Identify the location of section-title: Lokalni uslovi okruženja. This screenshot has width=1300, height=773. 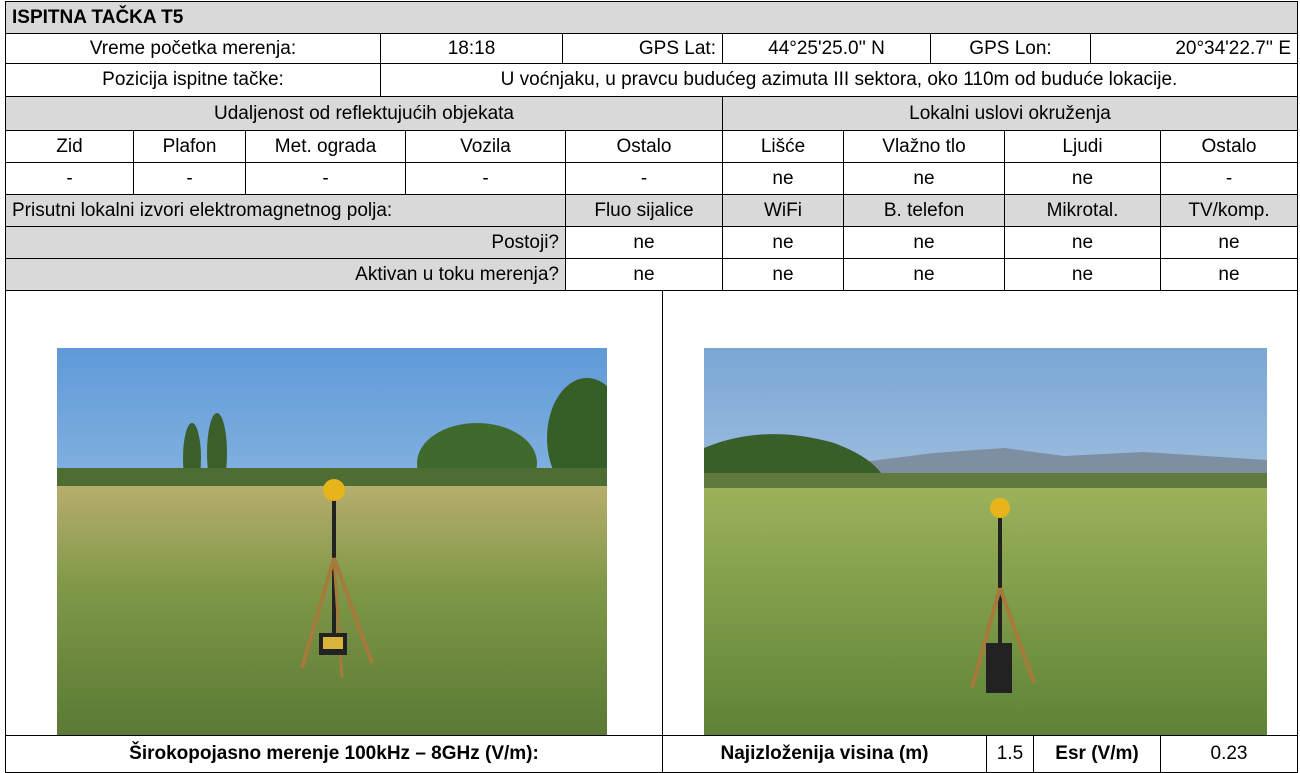
(1010, 113).